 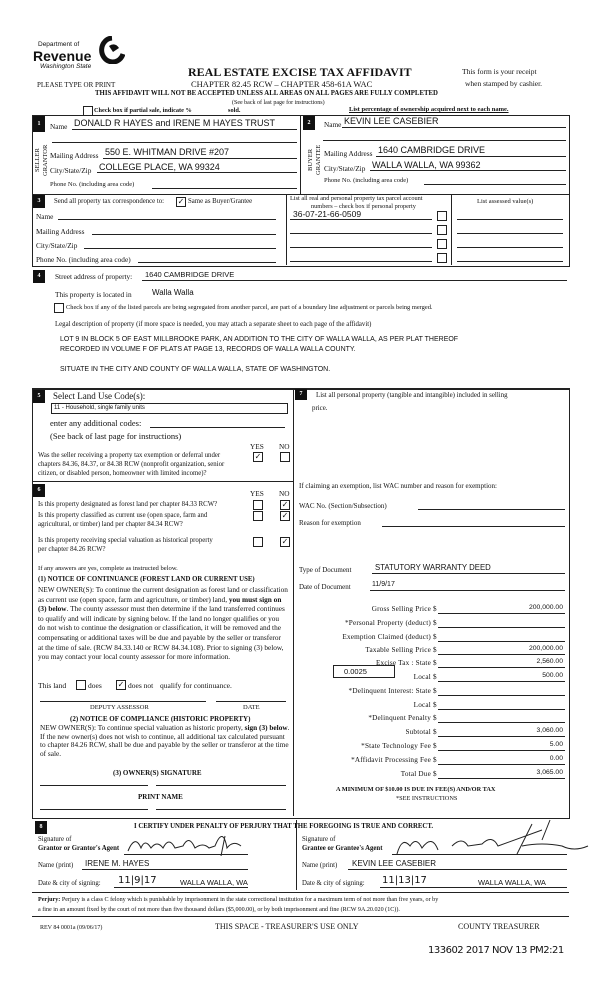 What do you see at coordinates (173, 292) in the screenshot?
I see `located-in-field: Walla Walla` at bounding box center [173, 292].